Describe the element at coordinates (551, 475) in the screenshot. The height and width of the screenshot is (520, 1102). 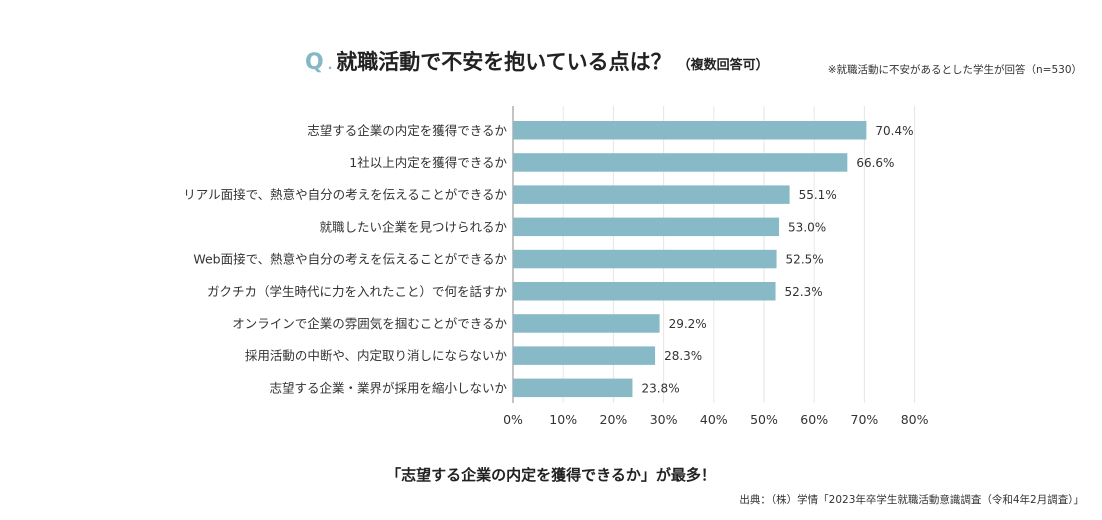
I see `conclusion-text: 「志望する企業の内定を獲得できるか」が最多！` at that location.